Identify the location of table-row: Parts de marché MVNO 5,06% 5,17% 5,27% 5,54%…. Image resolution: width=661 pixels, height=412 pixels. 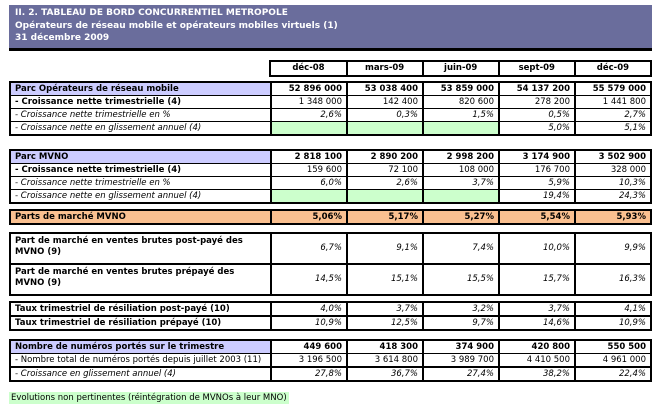
(330, 216).